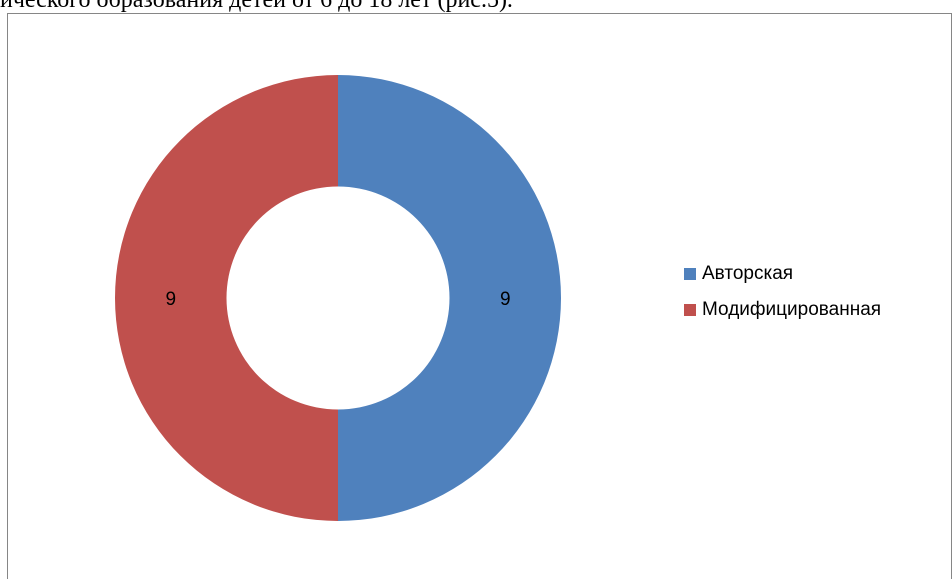 The width and height of the screenshot is (952, 579). I want to click on legend-label-2: Модифицированная, so click(792, 309).